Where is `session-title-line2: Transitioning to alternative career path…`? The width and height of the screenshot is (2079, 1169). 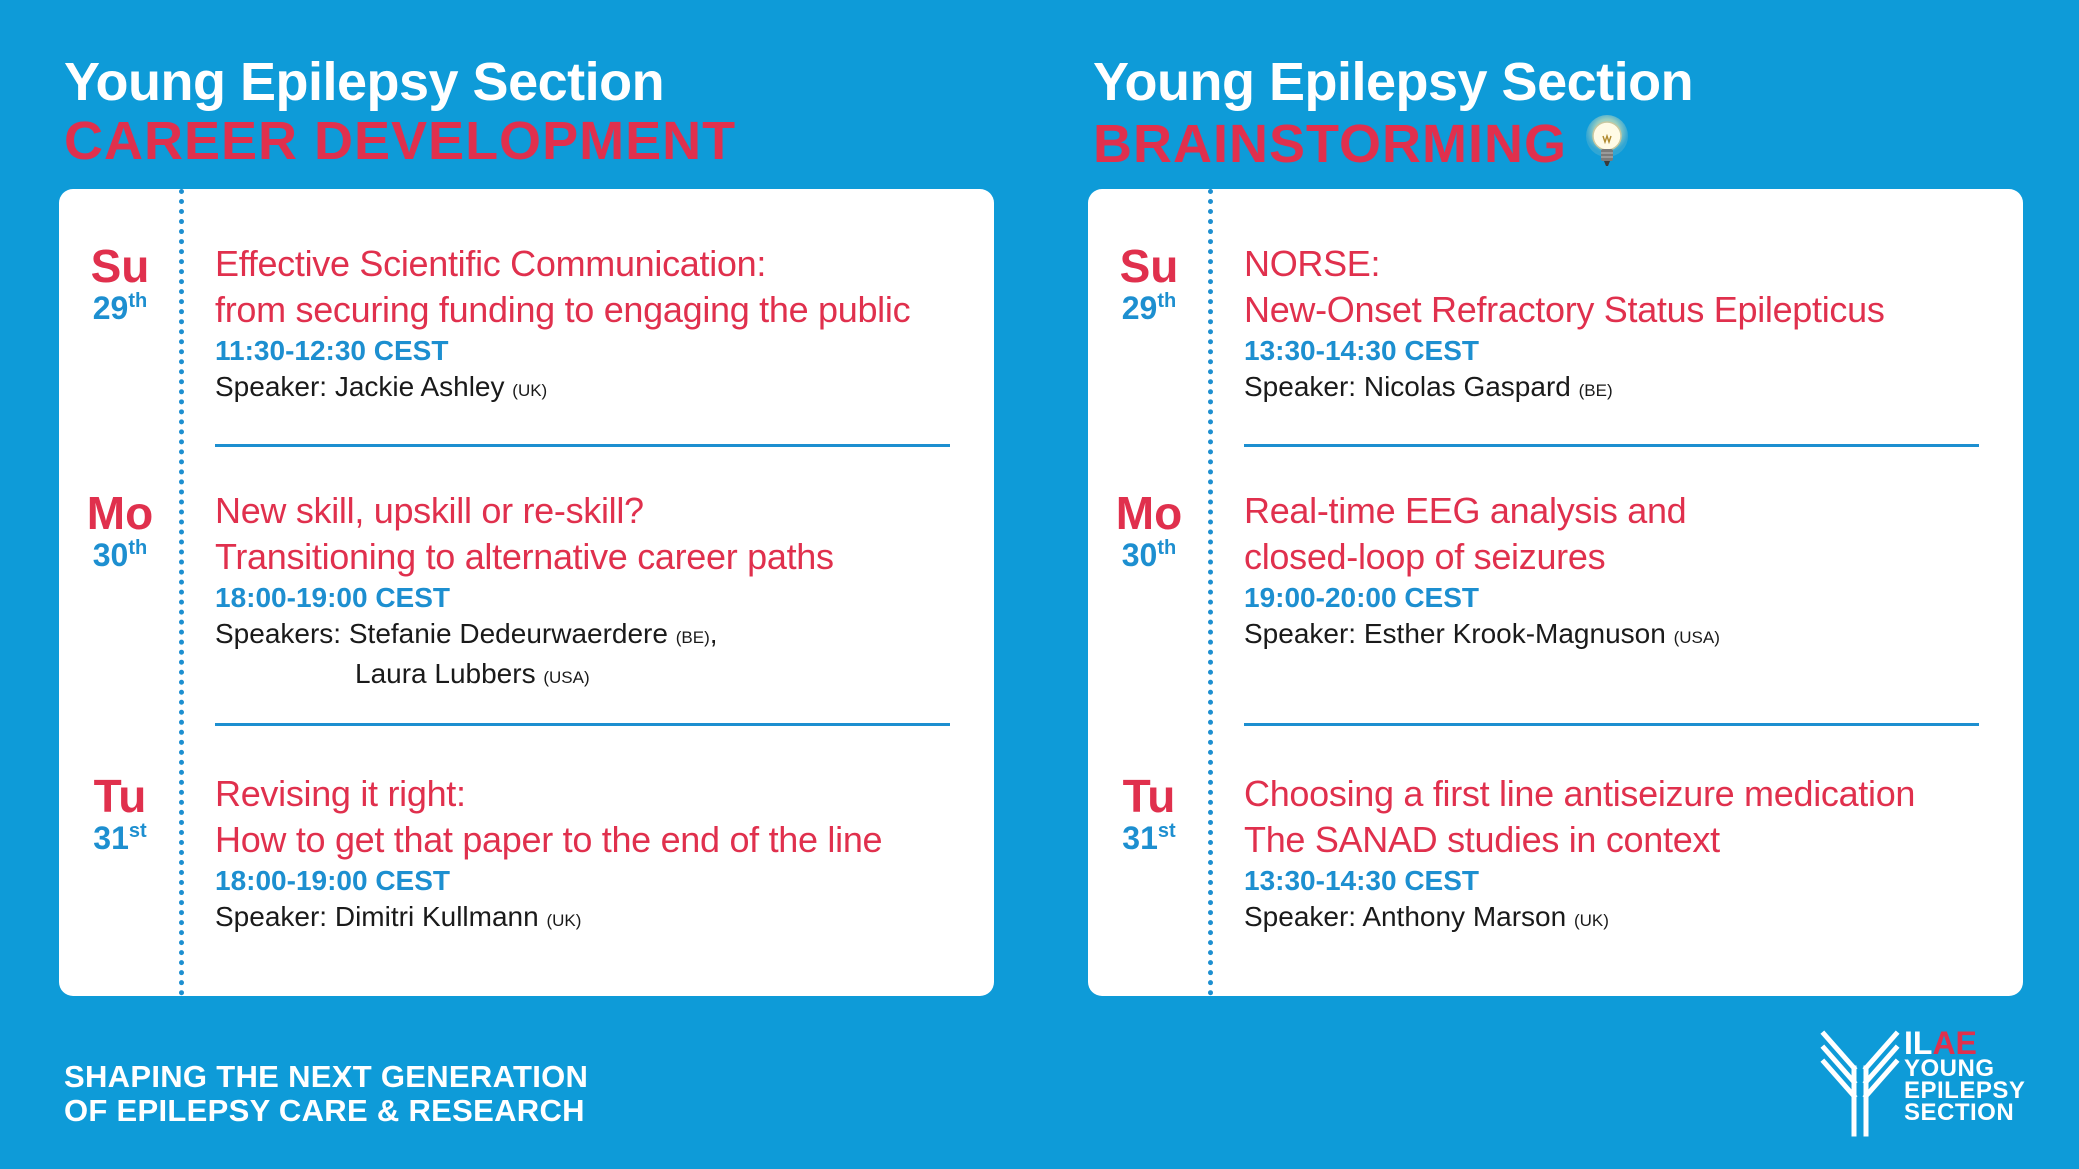 session-title-line2: Transitioning to alternative career path… is located at coordinates (524, 556).